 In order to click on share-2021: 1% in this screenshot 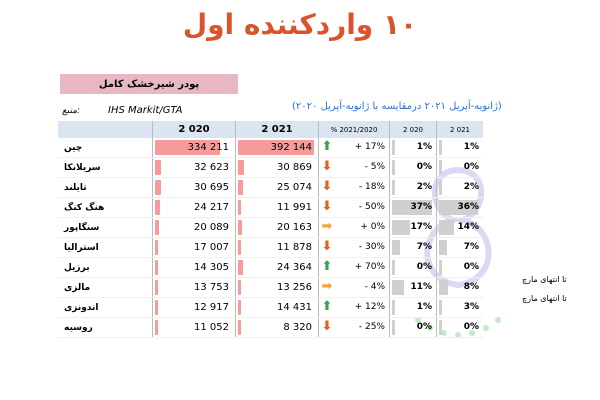, I will do `click(471, 147)`.